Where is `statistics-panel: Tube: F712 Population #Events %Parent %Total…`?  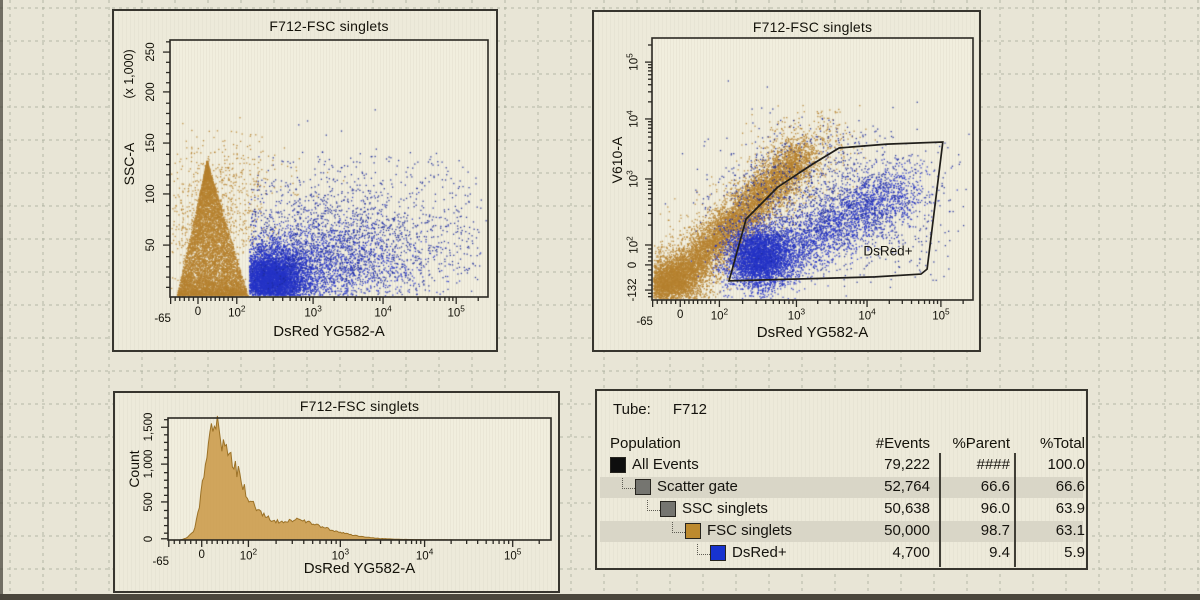
statistics-panel: Tube: F712 Population #Events %Parent %Total… is located at coordinates (841, 479).